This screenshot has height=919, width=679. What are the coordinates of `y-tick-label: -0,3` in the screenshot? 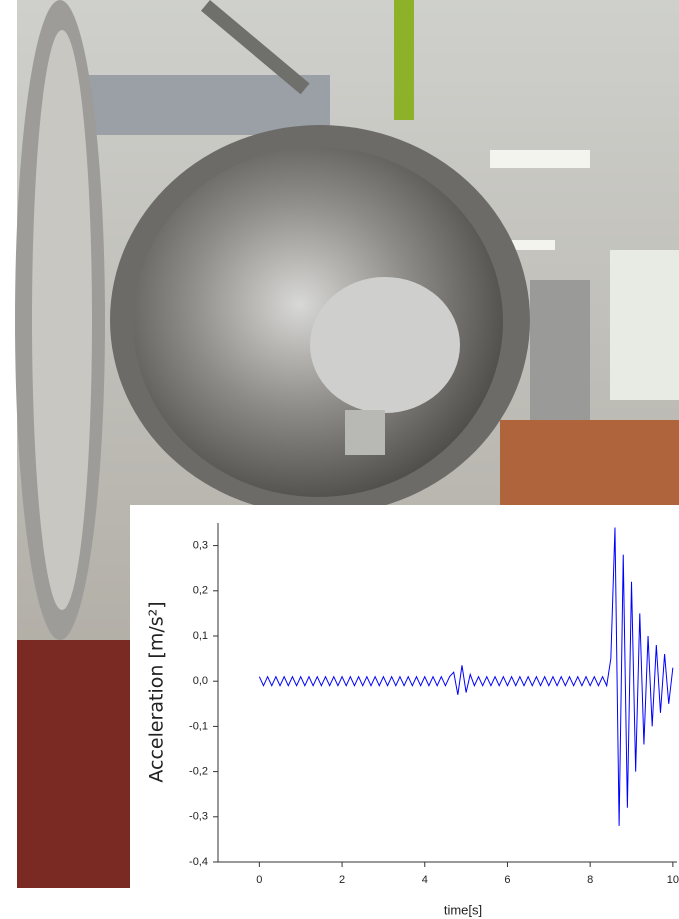 It's located at (198, 817).